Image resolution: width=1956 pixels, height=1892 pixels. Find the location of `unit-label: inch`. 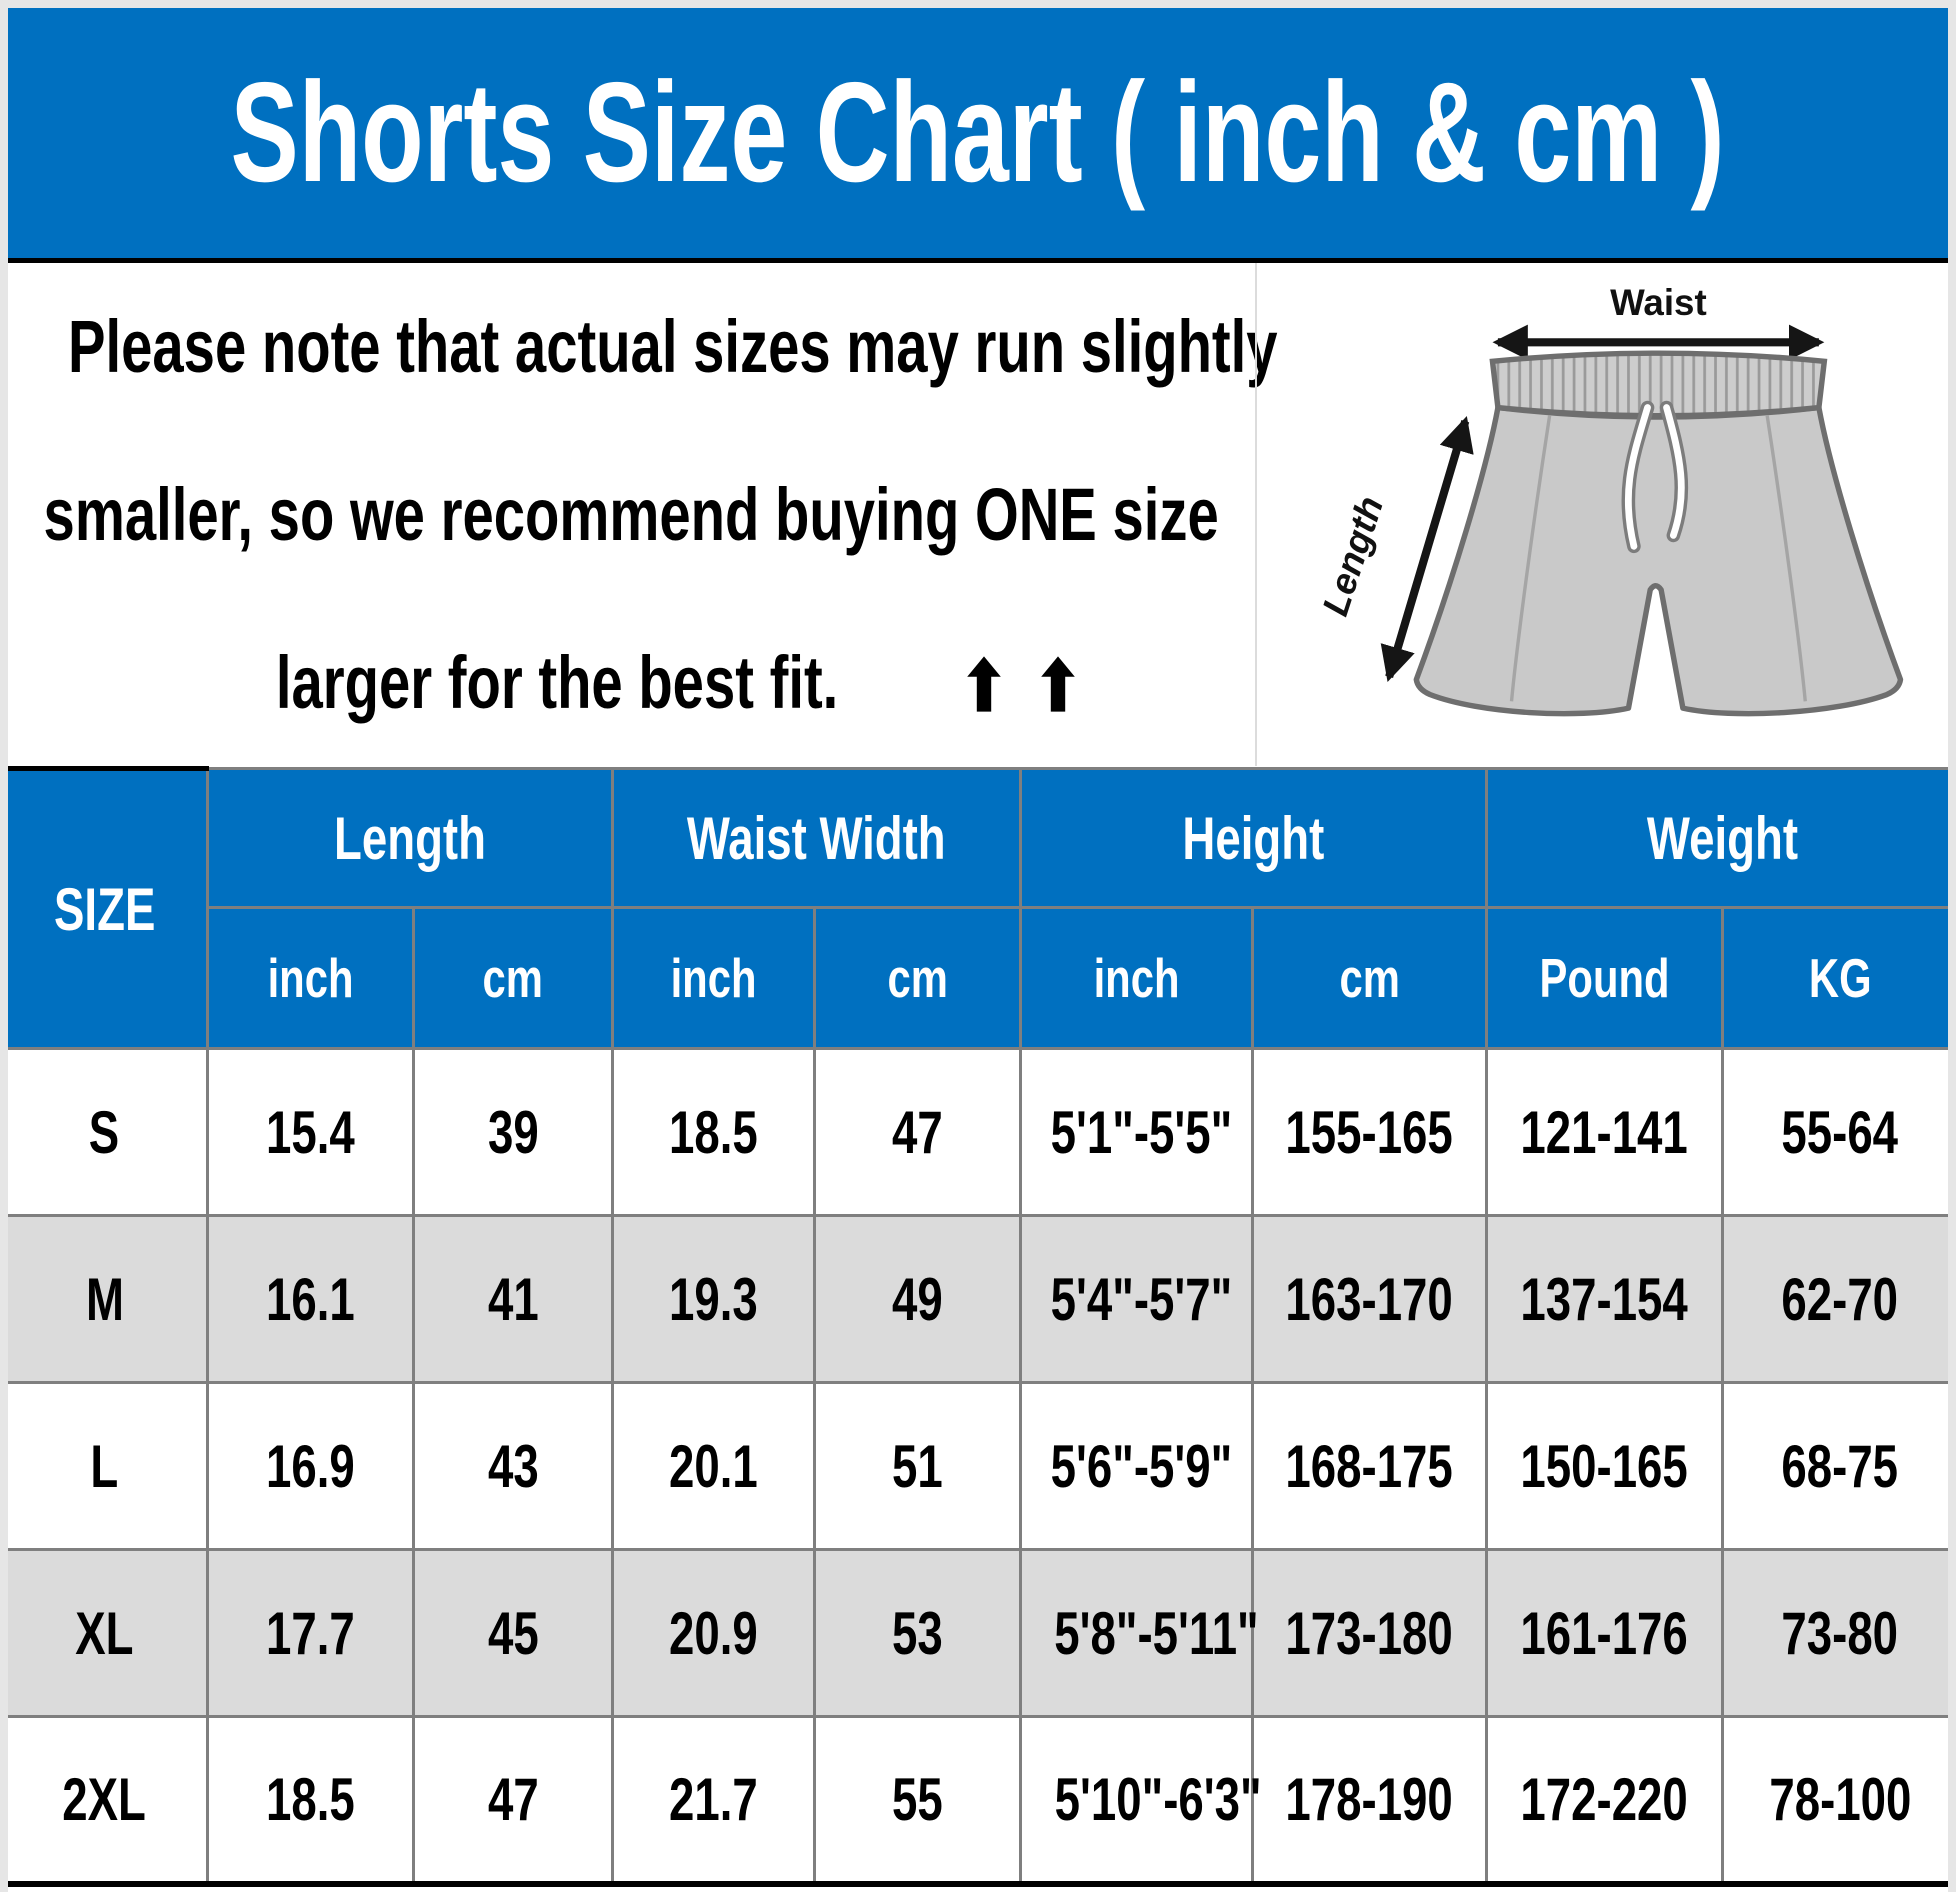

unit-label: inch is located at coordinates (713, 978).